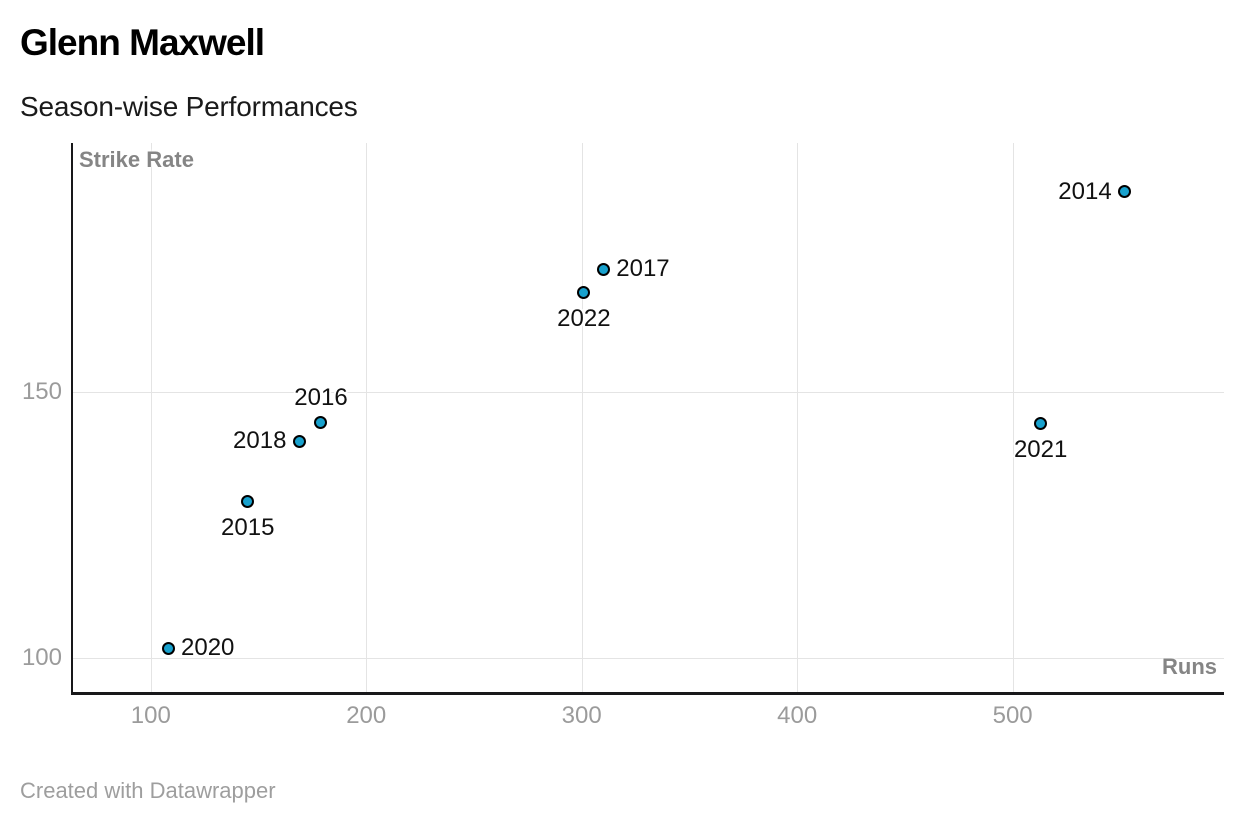 This screenshot has width=1240, height=840. I want to click on data-point-2018, so click(299, 441).